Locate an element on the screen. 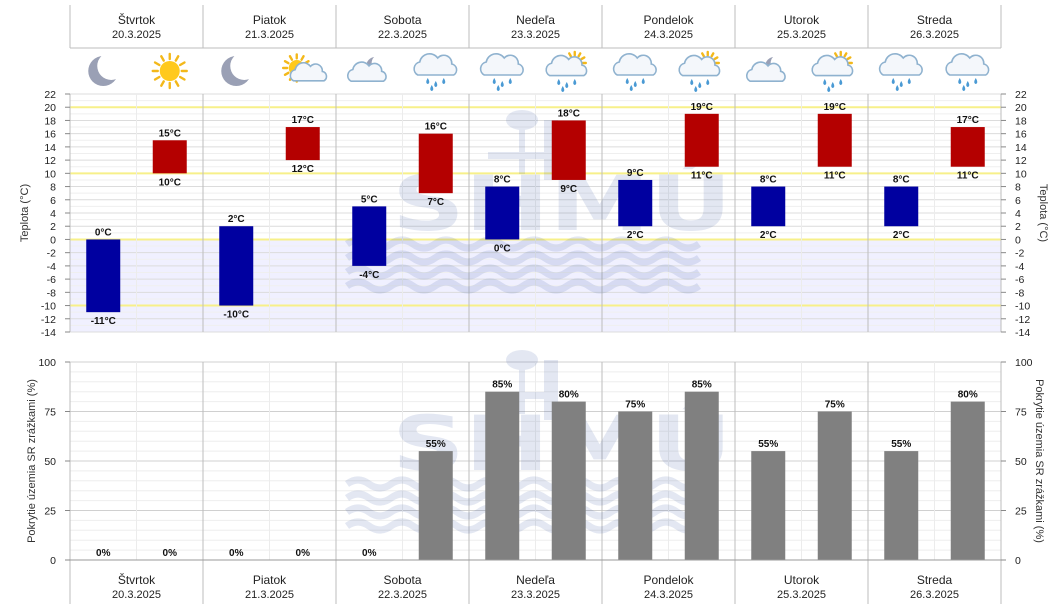  day-max-label: 15°C is located at coordinates (170, 133).